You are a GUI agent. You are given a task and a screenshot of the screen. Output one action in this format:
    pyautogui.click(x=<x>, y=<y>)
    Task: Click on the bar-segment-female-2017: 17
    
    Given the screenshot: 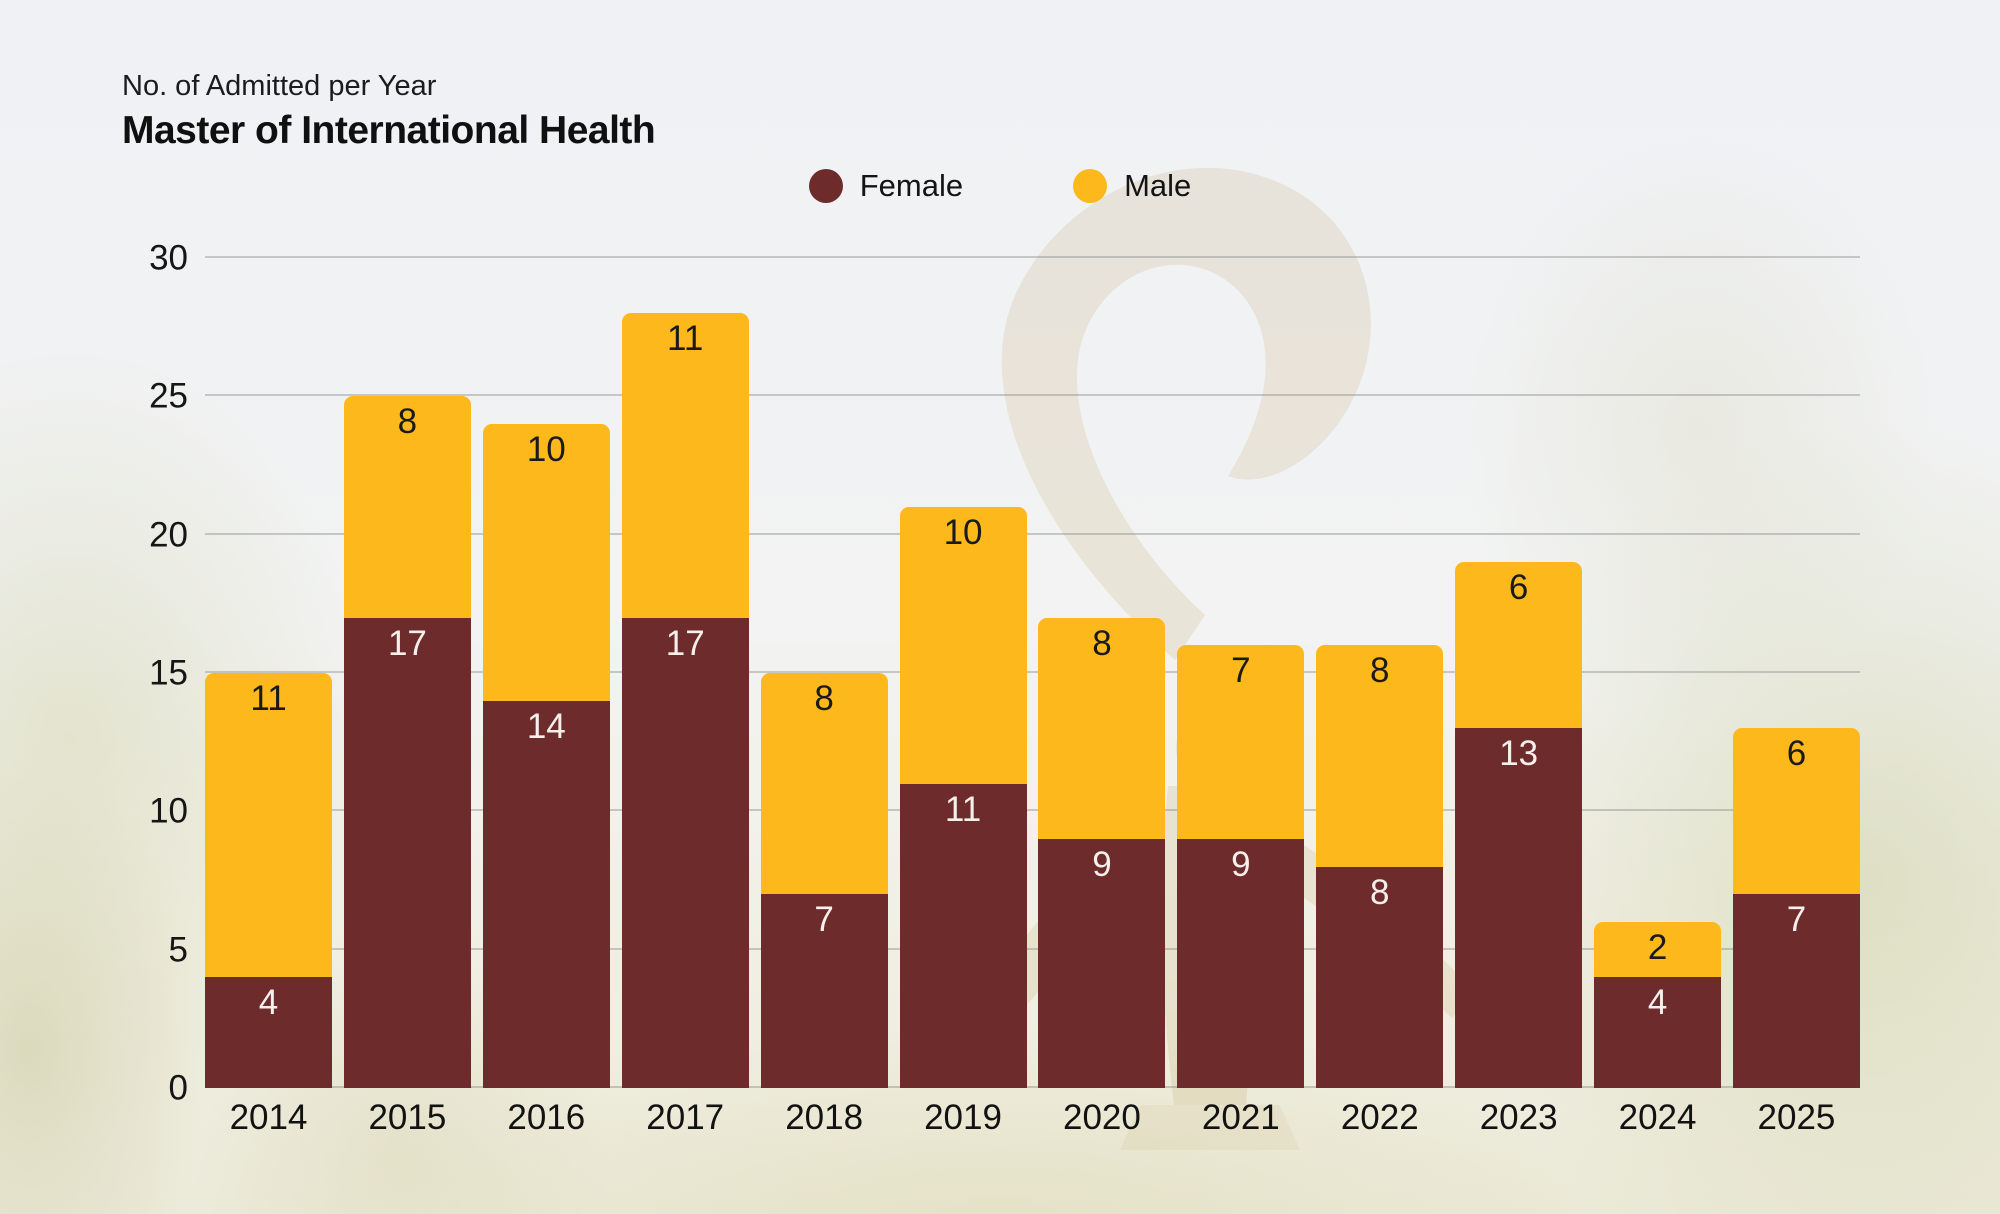 What is the action you would take?
    pyautogui.click(x=685, y=852)
    